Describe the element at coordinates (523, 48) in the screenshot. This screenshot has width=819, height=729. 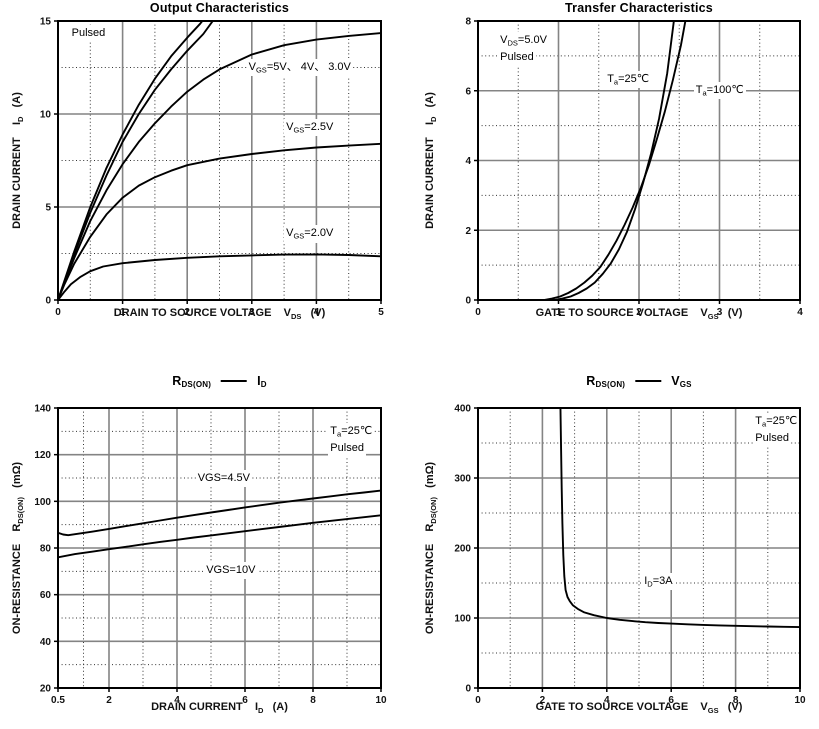
I see `annotation-1: VDS=5.0V Pulsed` at that location.